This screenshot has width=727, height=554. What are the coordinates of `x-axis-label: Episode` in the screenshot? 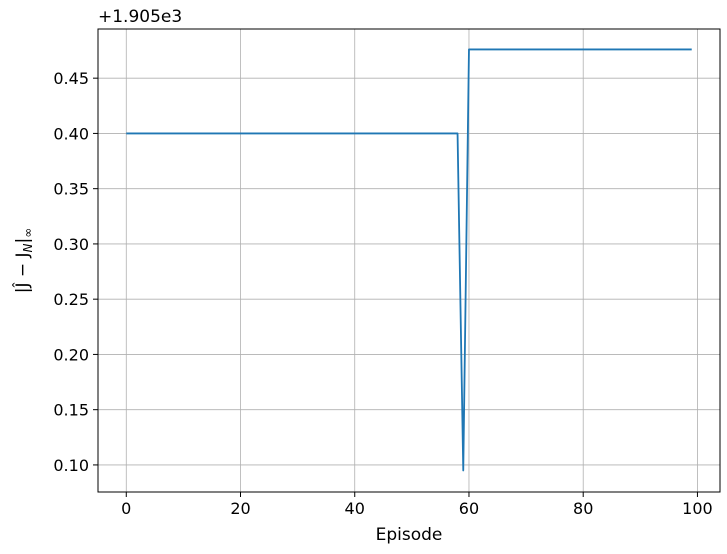 It's located at (409, 535).